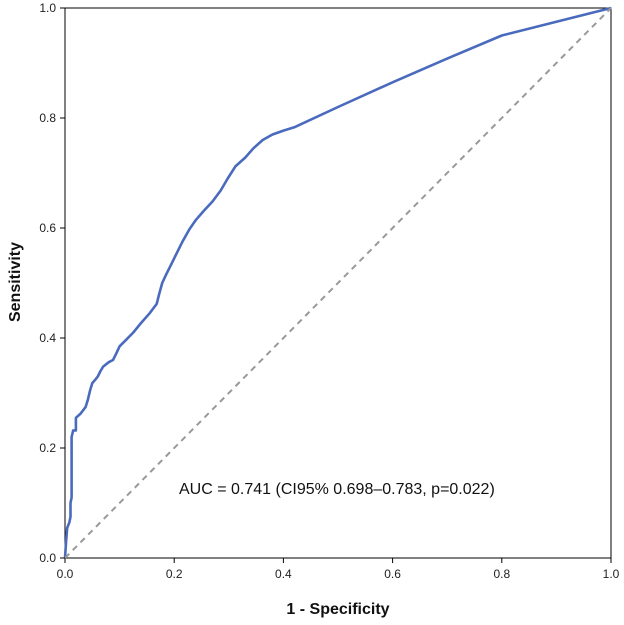 The width and height of the screenshot is (624, 625). What do you see at coordinates (47, 8) in the screenshot?
I see `y-tick-label: 1.0` at bounding box center [47, 8].